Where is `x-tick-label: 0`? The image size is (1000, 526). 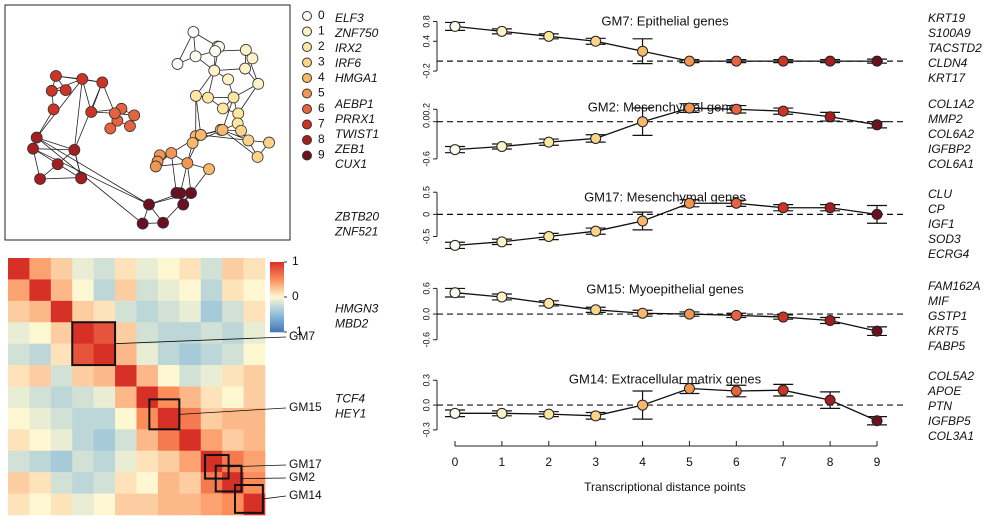 x-tick-label: 0 is located at coordinates (455, 462).